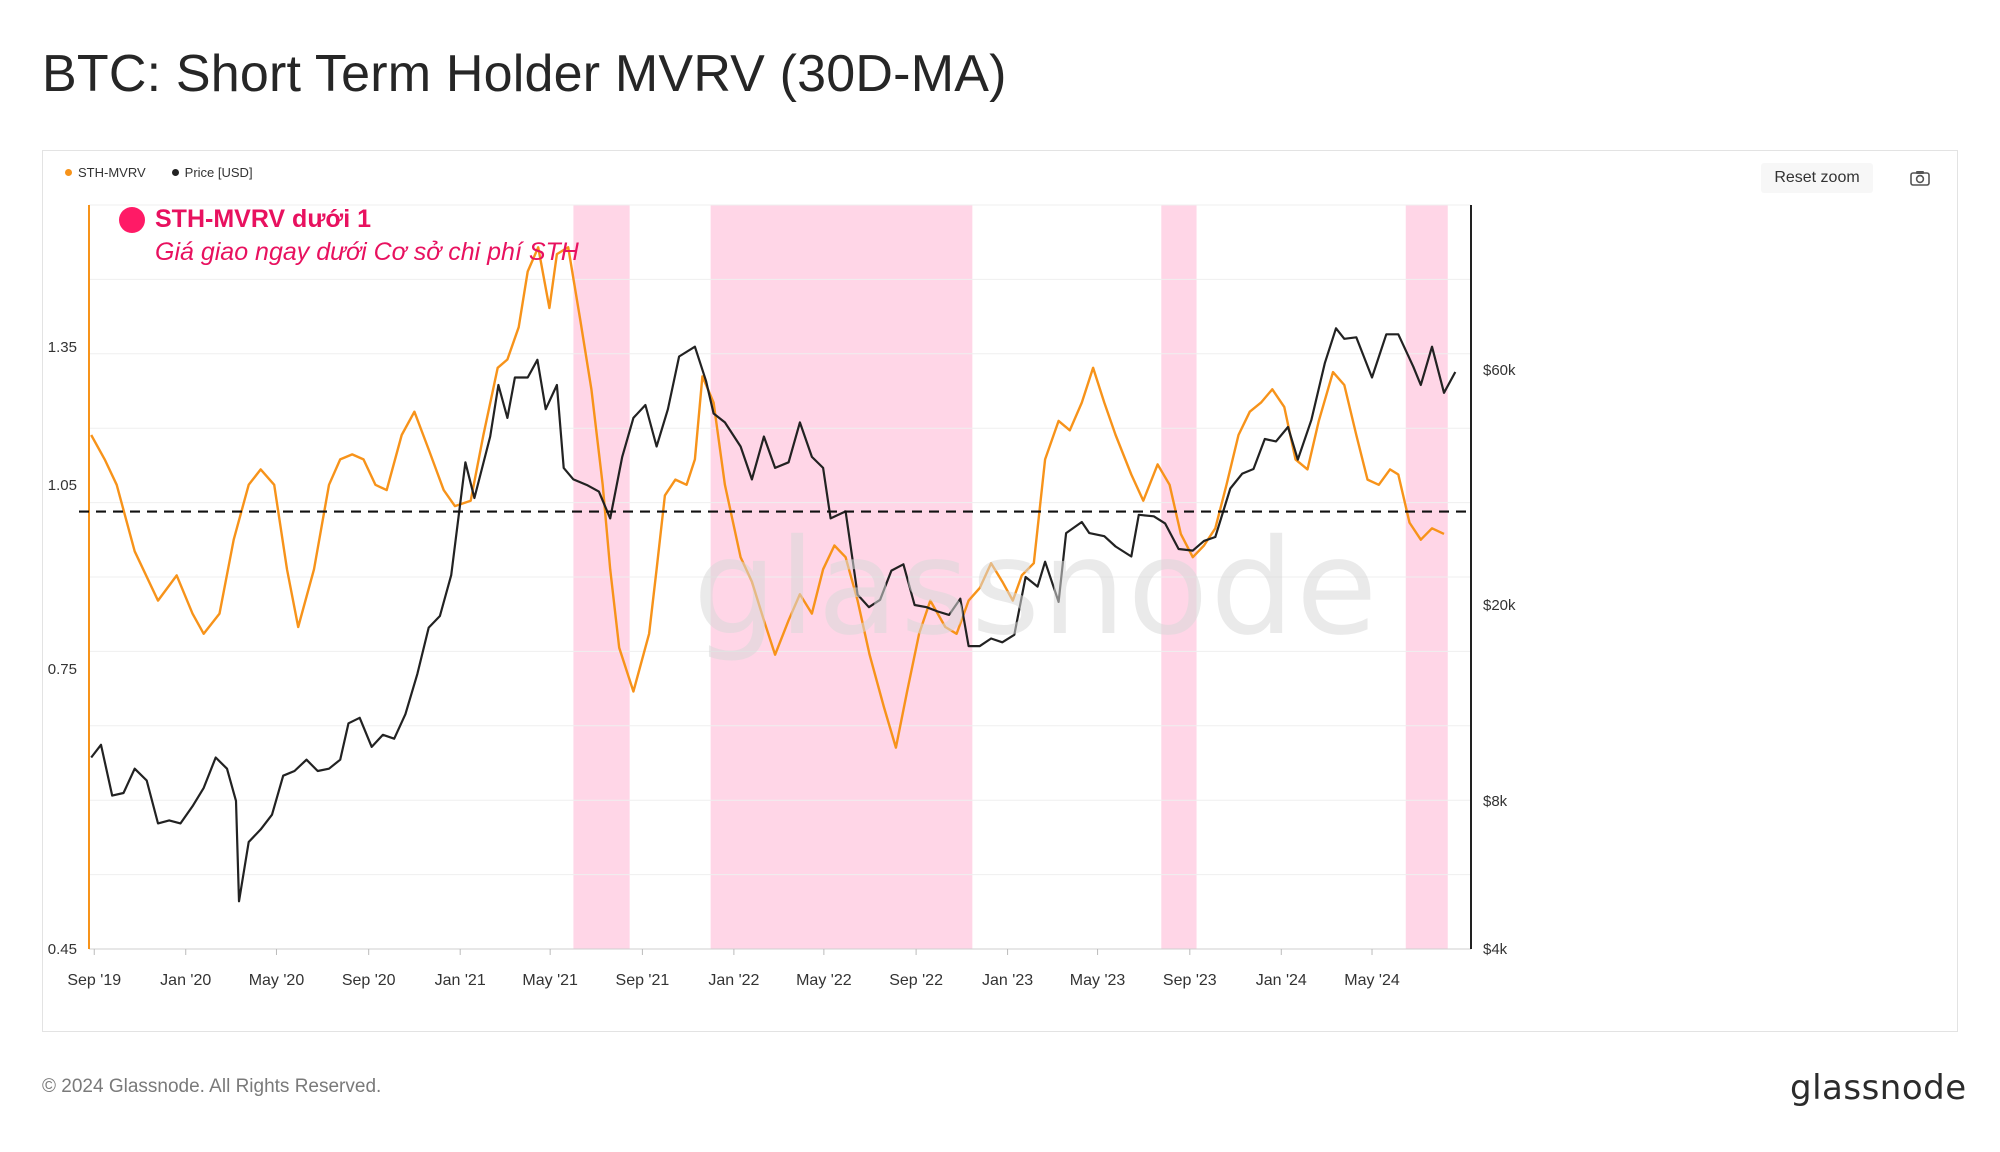 Image resolution: width=2000 pixels, height=1152 pixels. What do you see at coordinates (460, 980) in the screenshot?
I see `x-tick-label: Jan '21` at bounding box center [460, 980].